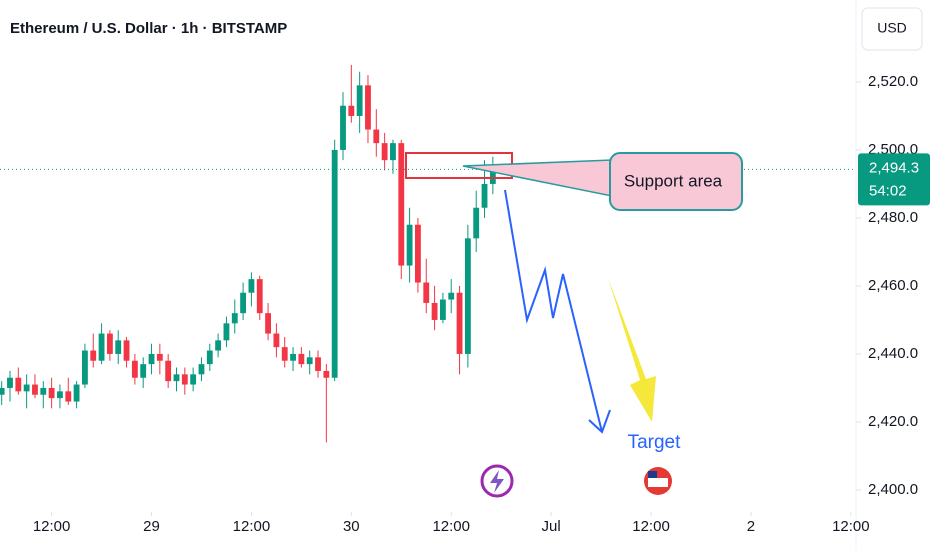 This screenshot has height=550, width=932. I want to click on x-tick-label: Jul, so click(551, 526).